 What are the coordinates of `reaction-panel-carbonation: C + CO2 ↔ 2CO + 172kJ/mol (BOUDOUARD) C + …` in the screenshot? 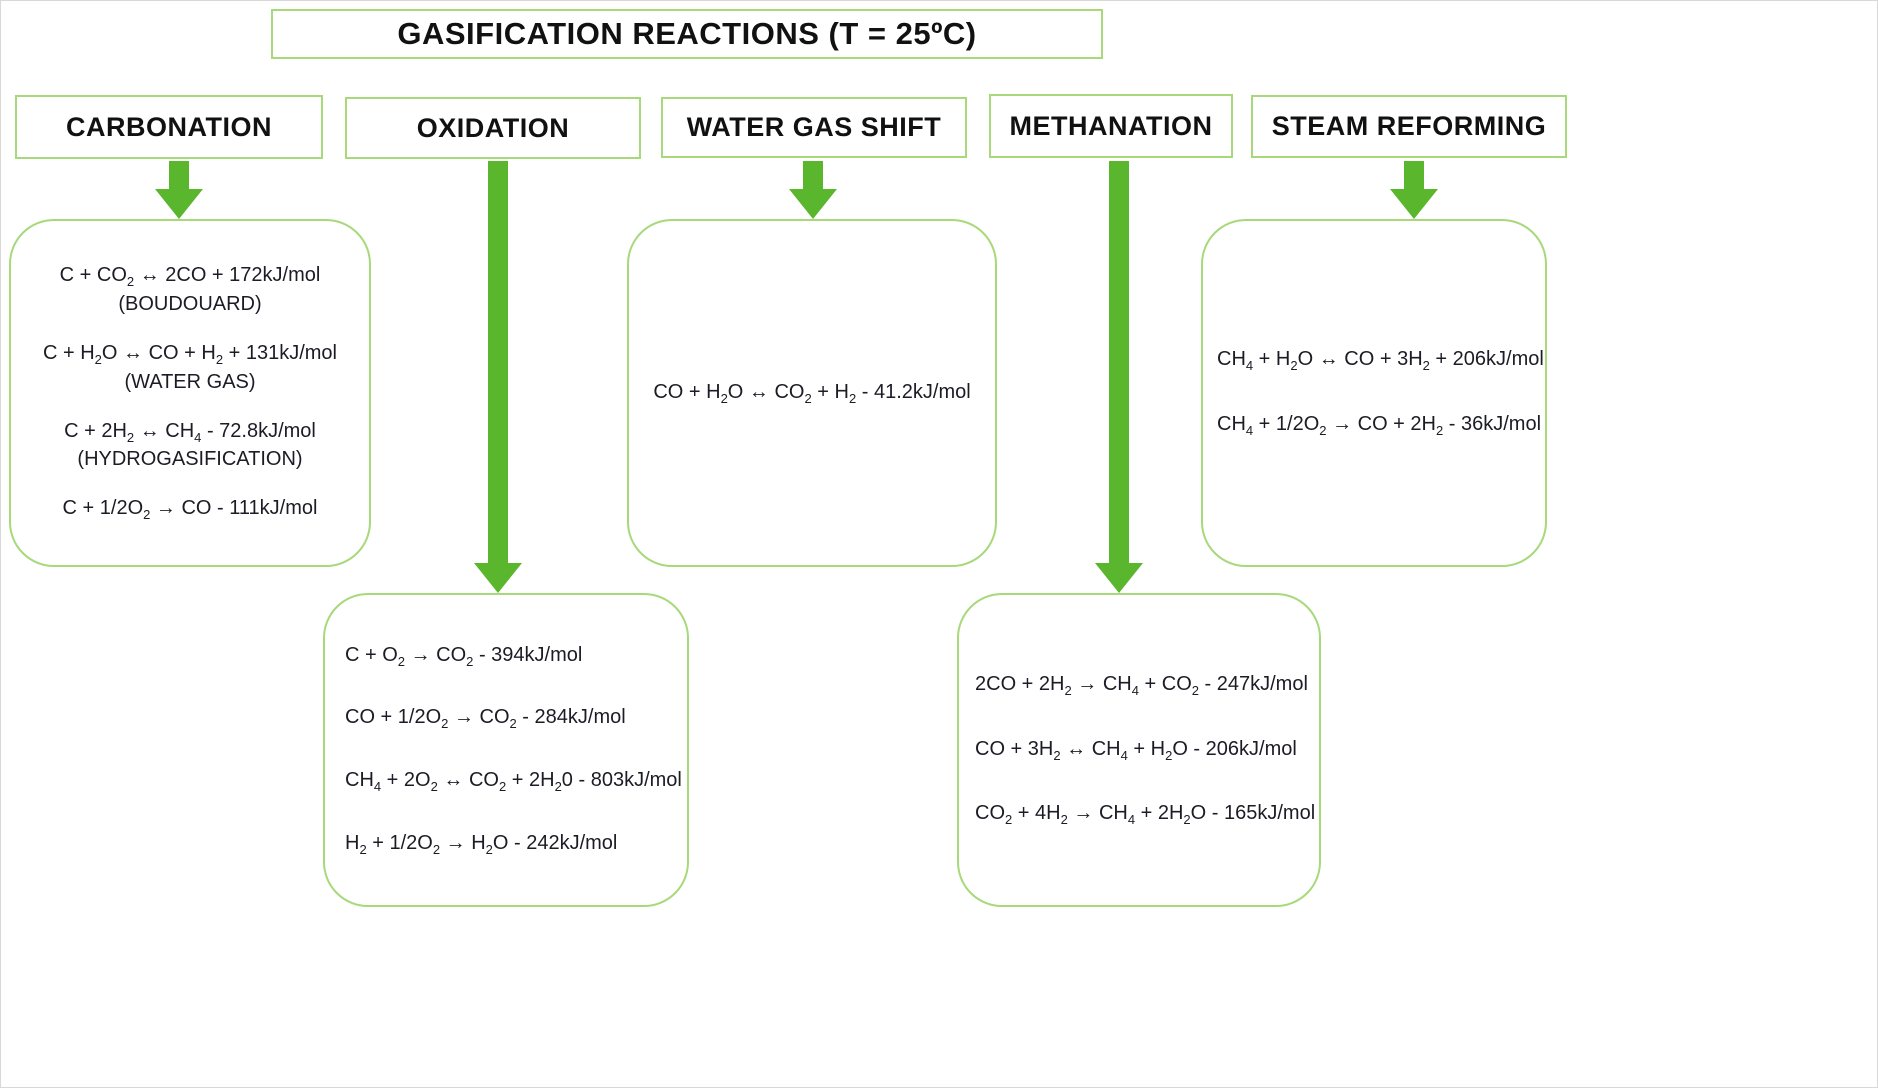 It's located at (190, 393).